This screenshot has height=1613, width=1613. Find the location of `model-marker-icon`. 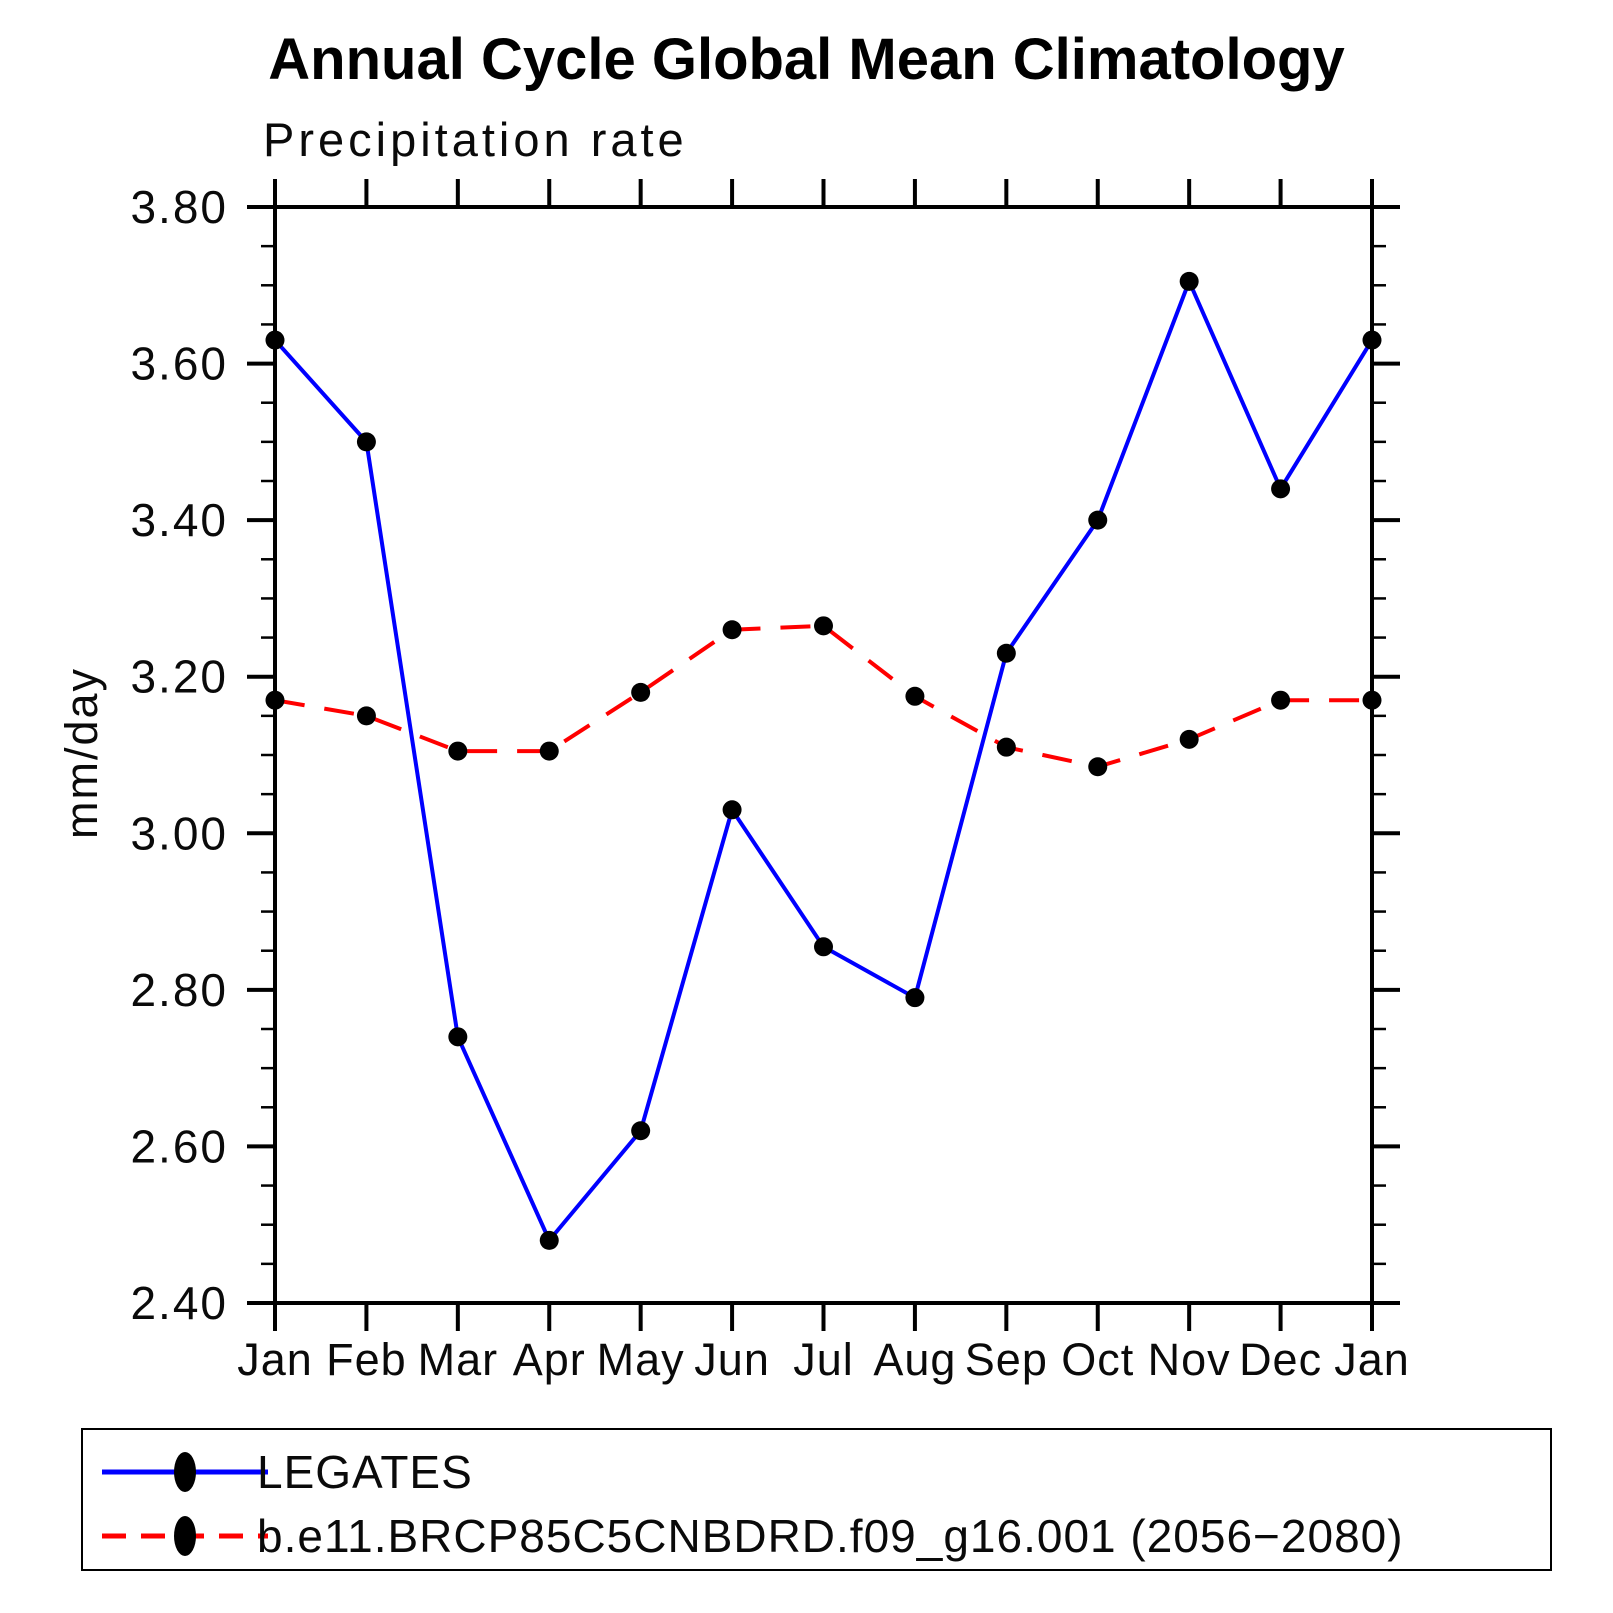

model-marker-icon is located at coordinates (185, 1536).